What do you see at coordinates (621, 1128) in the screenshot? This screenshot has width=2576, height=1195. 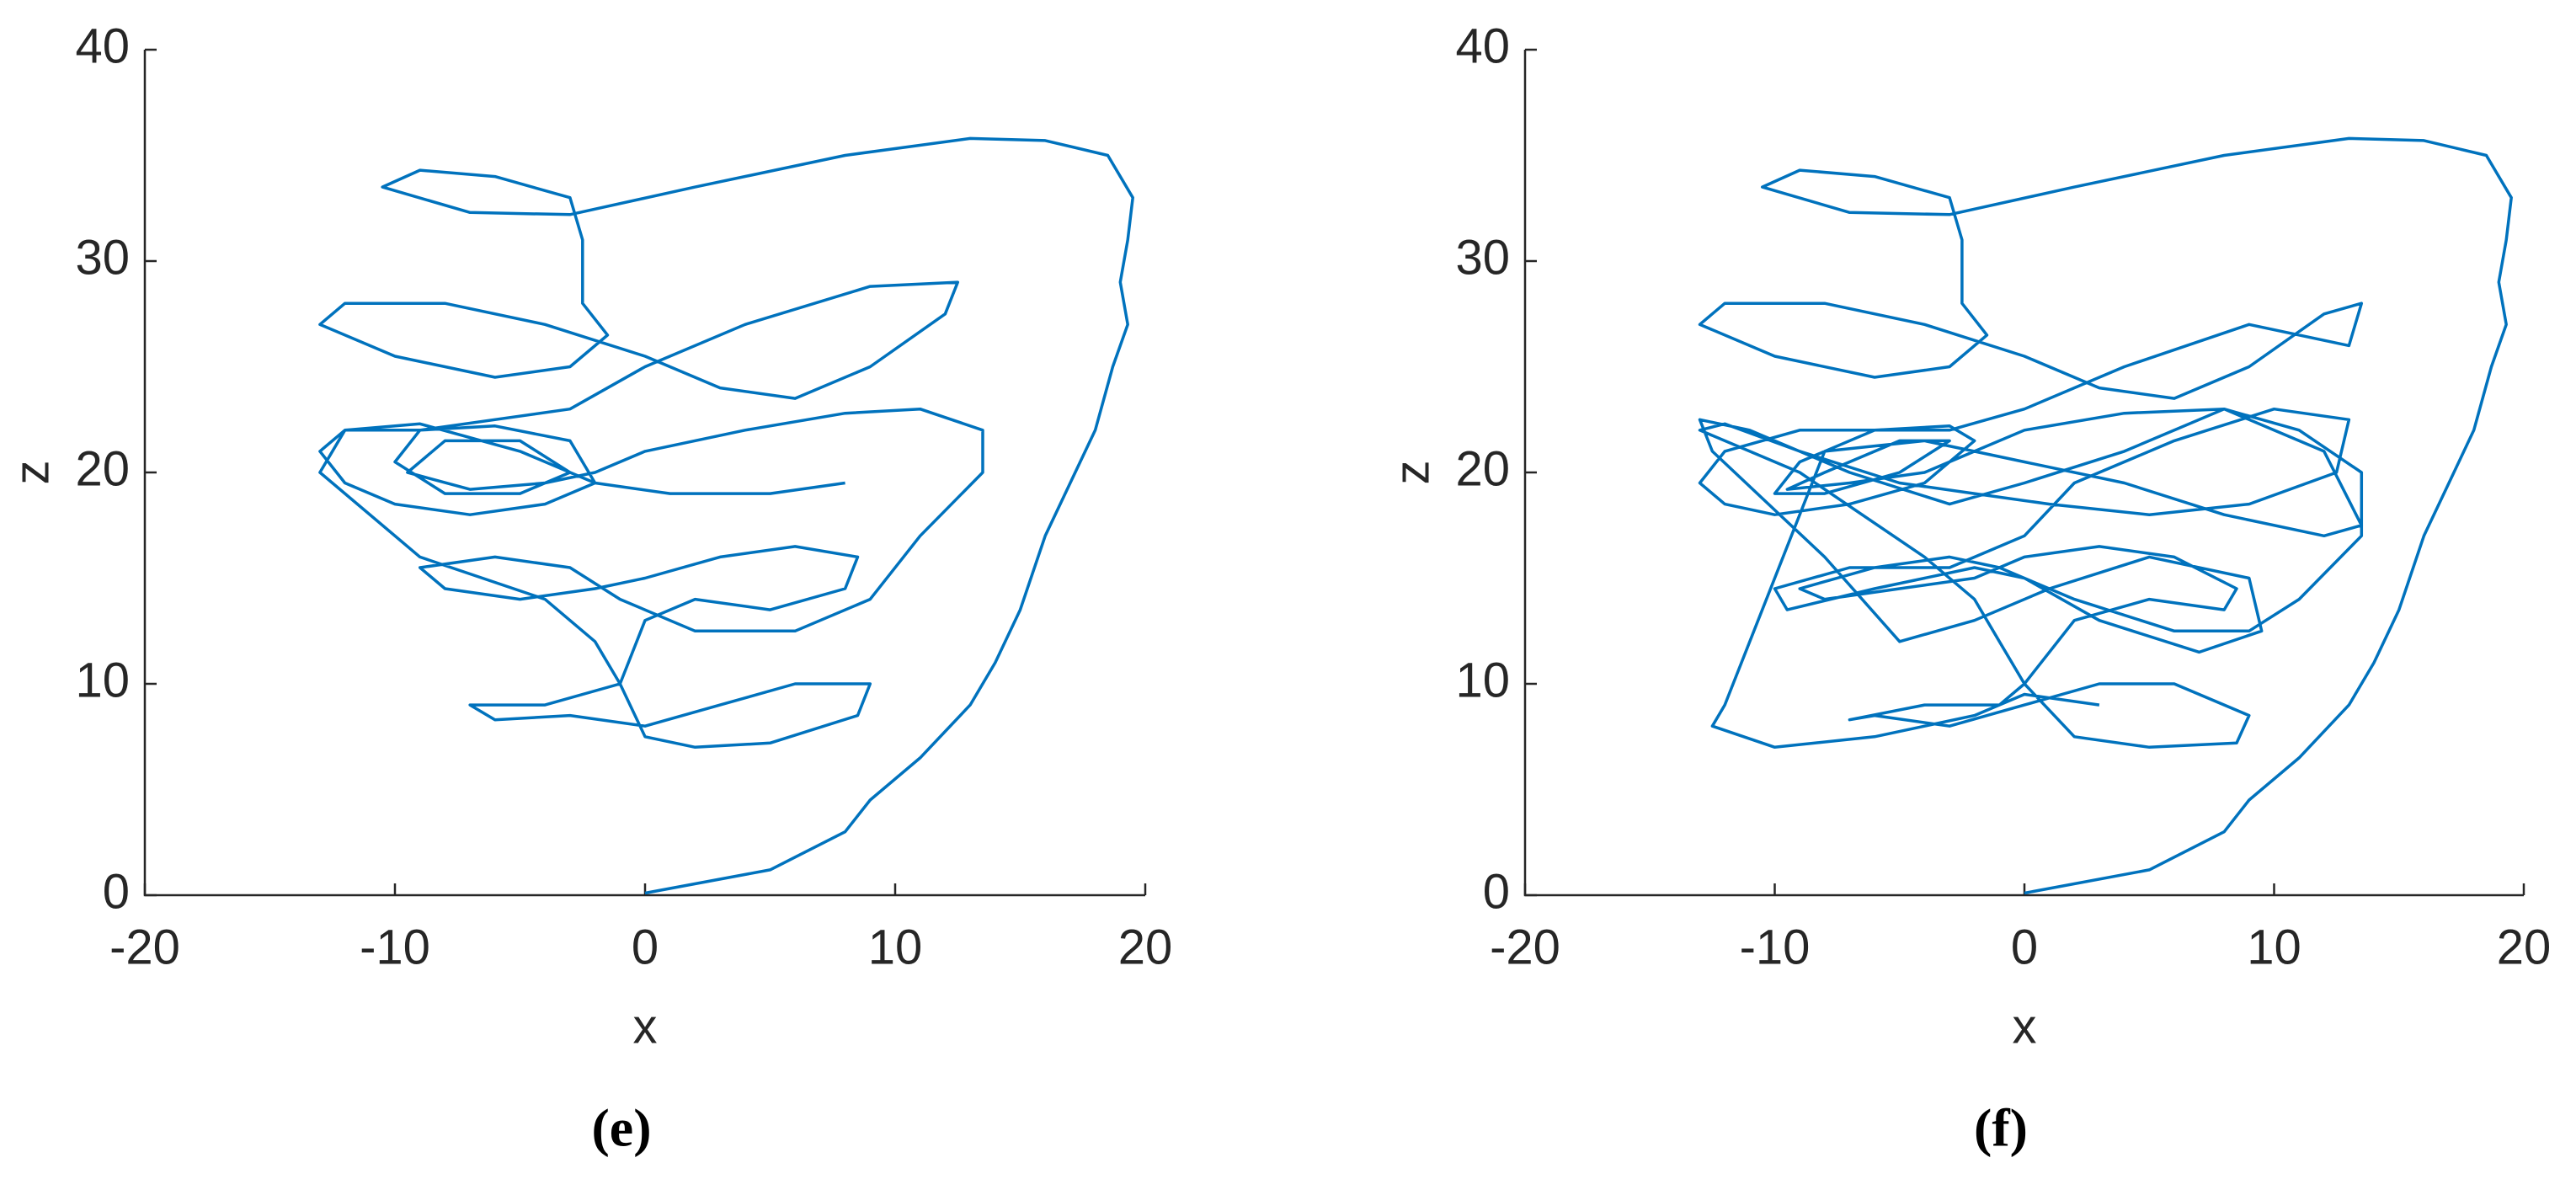 I see `caption: (e)` at bounding box center [621, 1128].